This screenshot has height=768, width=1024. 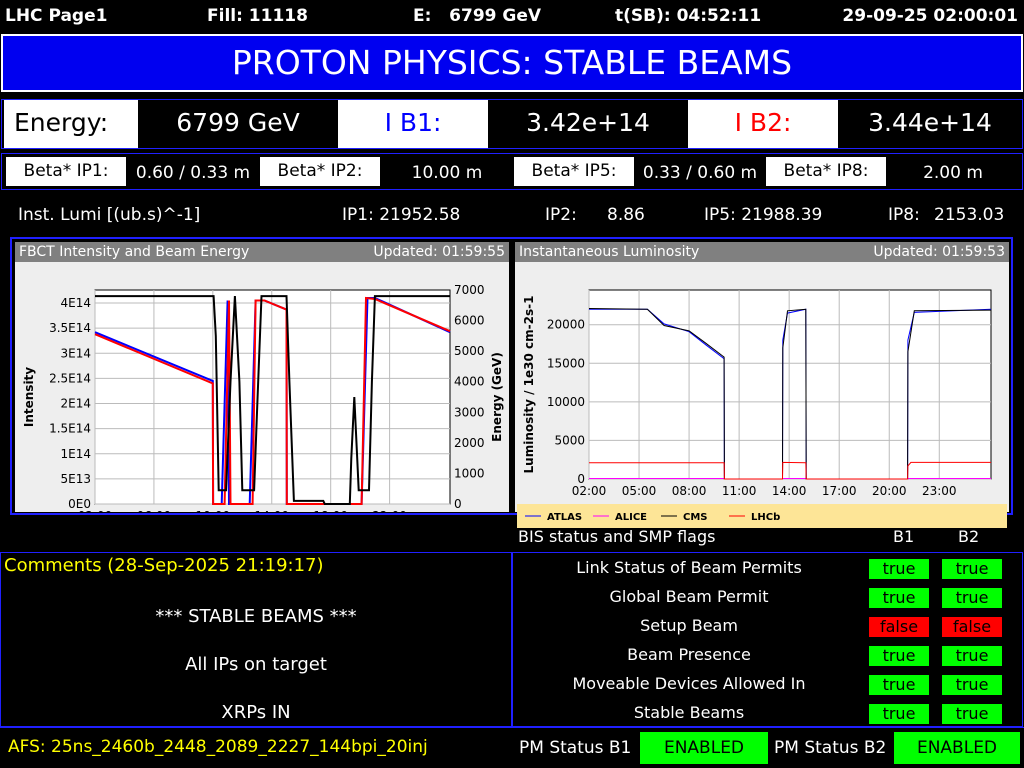 What do you see at coordinates (566, 363) in the screenshot?
I see `y-tick-label: 15000` at bounding box center [566, 363].